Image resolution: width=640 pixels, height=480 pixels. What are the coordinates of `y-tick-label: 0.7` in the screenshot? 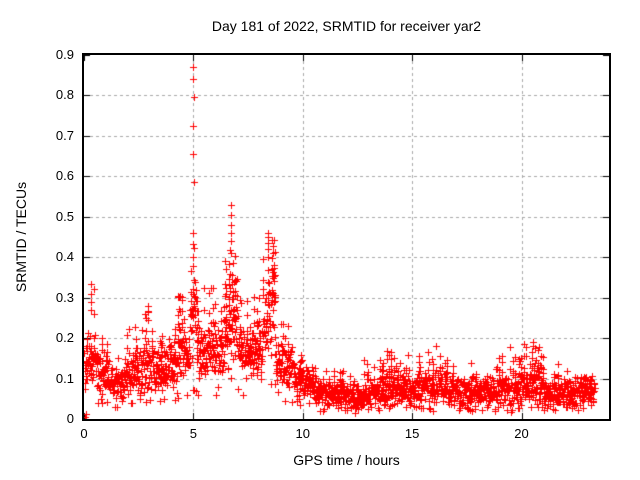 It's located at (64, 135).